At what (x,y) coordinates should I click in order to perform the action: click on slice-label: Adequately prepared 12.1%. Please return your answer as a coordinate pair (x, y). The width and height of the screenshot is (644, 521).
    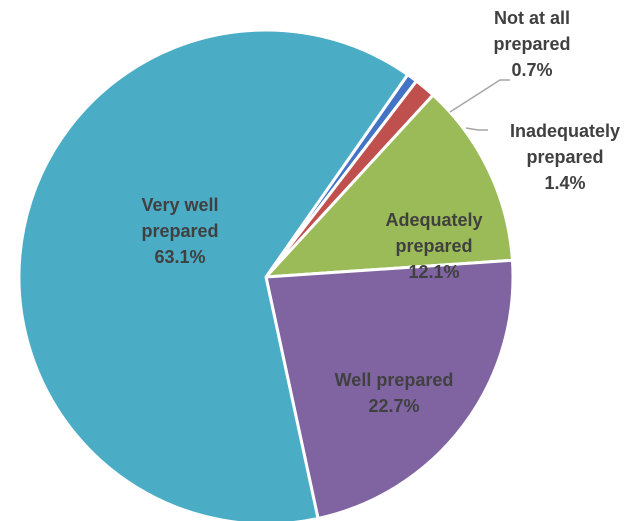
    Looking at the image, I should click on (433, 246).